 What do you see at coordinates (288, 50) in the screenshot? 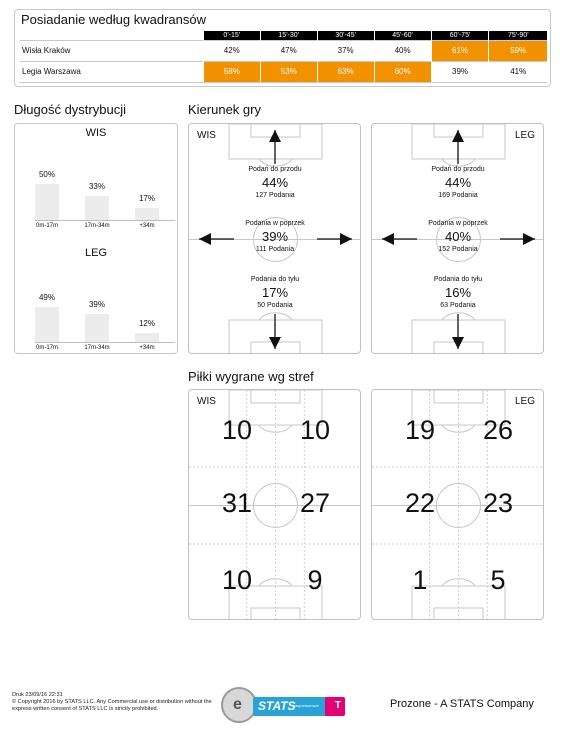
I see `possession-cell: 47%` at bounding box center [288, 50].